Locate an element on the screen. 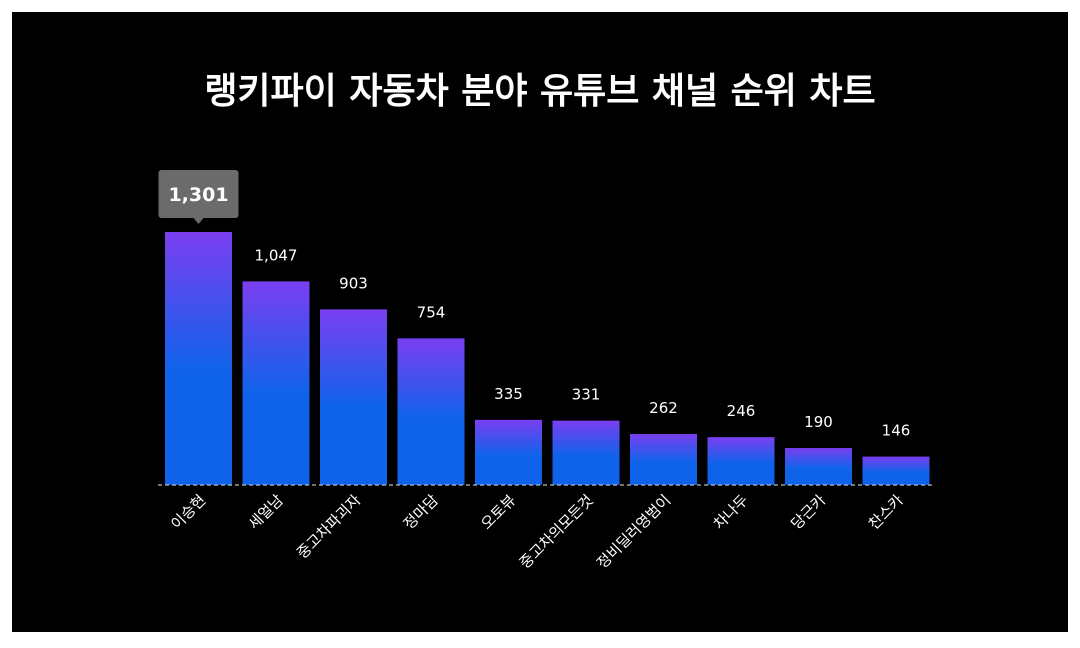 Image resolution: width=1080 pixels, height=648 pixels. value-label: 331 is located at coordinates (586, 395).